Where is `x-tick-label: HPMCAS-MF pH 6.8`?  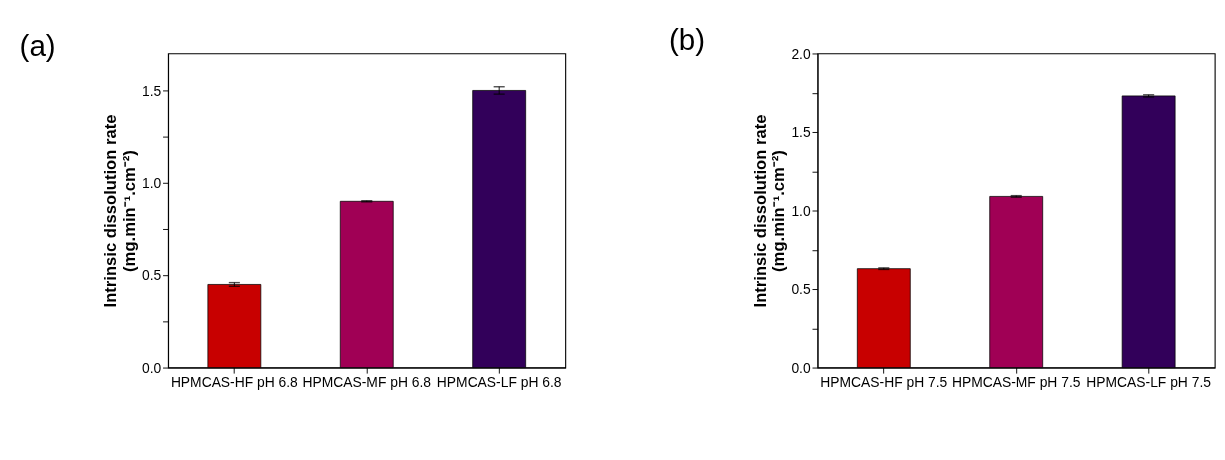
x-tick-label: HPMCAS-MF pH 6.8 is located at coordinates (367, 381).